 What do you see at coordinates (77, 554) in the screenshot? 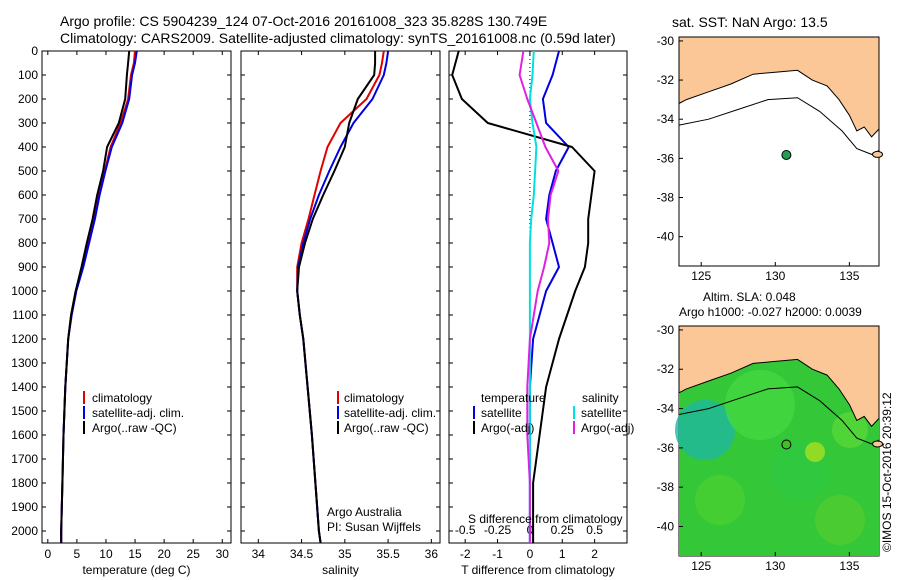
I see `x-tick-label: 5` at bounding box center [77, 554].